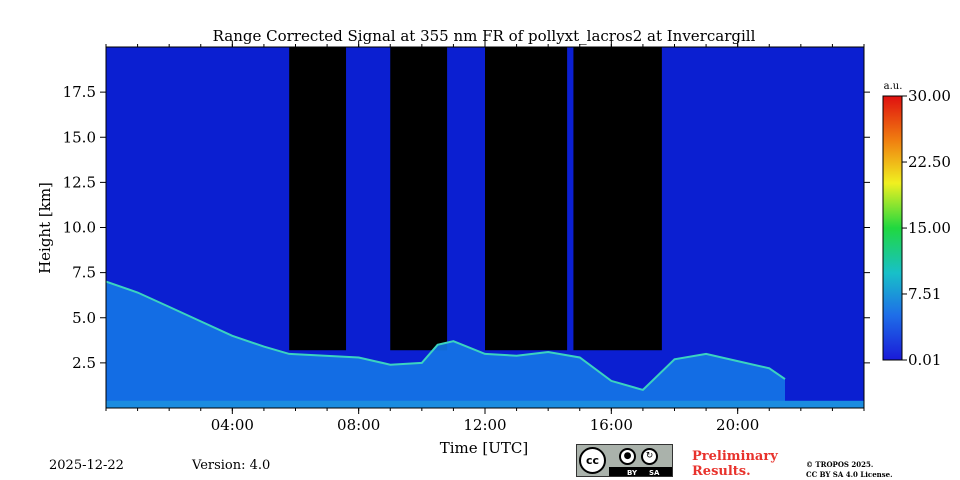 This screenshot has width=960, height=480. Describe the element at coordinates (611, 425) in the screenshot. I see `x-tick-label: 16:00` at that location.